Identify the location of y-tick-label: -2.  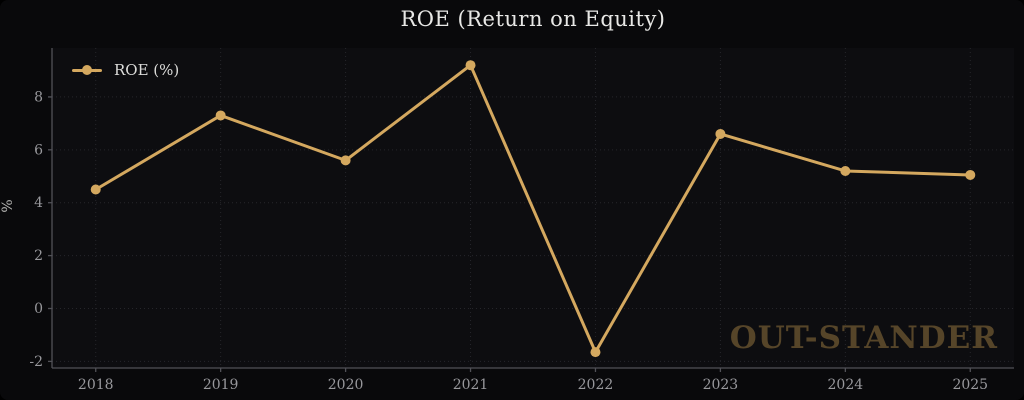
(36, 362).